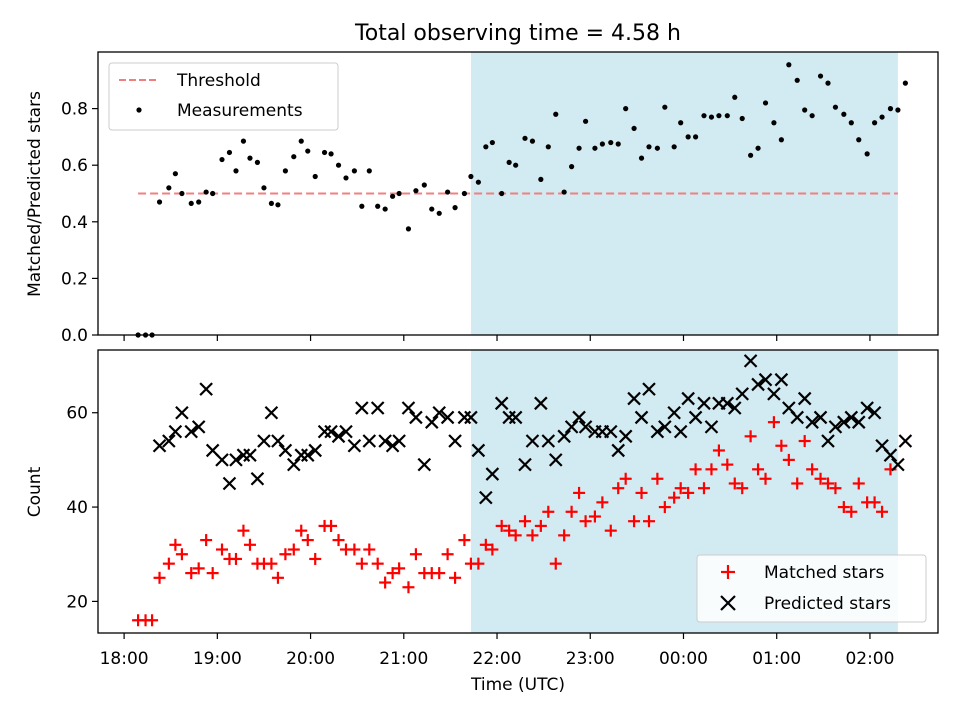 This screenshot has width=960, height=720. I want to click on x-tick-label: 18:00, so click(124, 659).